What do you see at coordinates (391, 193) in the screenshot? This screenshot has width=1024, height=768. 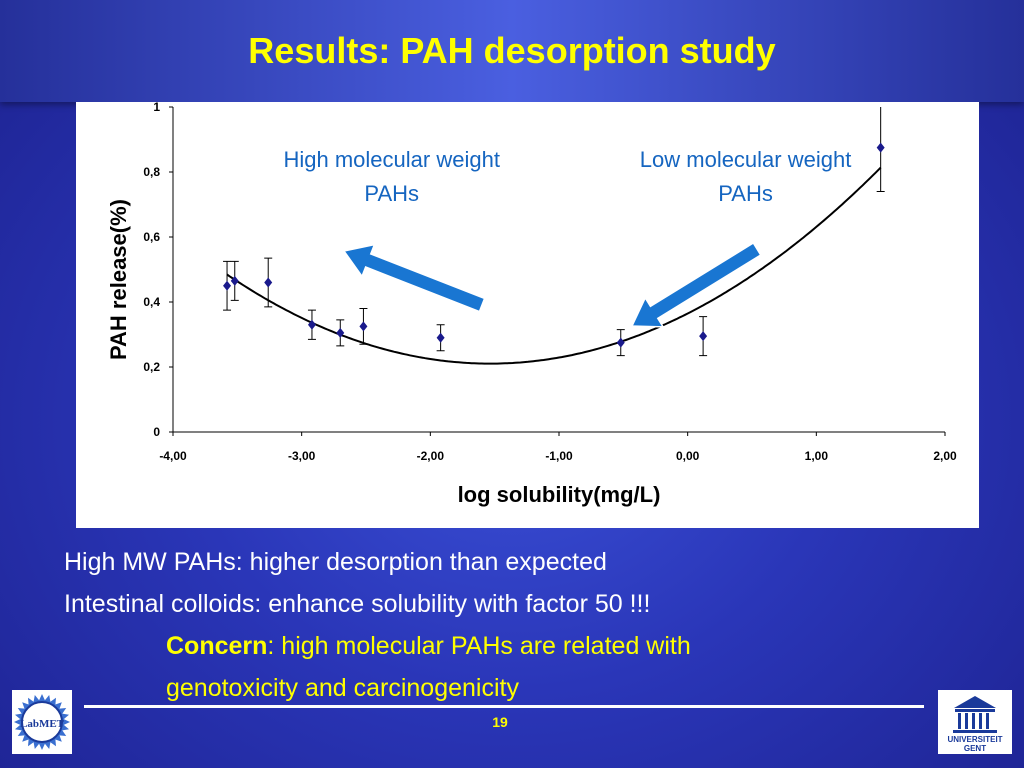 I see `annotation-text-1: PAHs` at bounding box center [391, 193].